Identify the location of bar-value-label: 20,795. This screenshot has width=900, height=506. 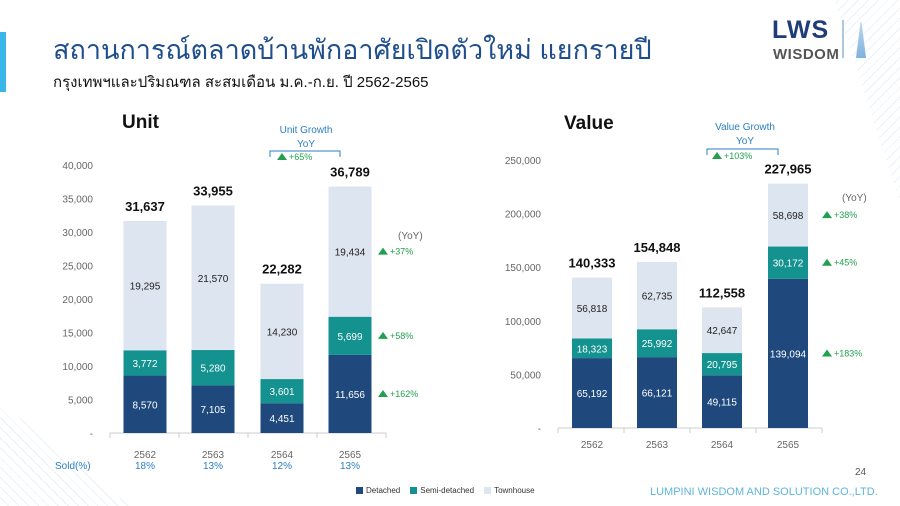
(722, 365).